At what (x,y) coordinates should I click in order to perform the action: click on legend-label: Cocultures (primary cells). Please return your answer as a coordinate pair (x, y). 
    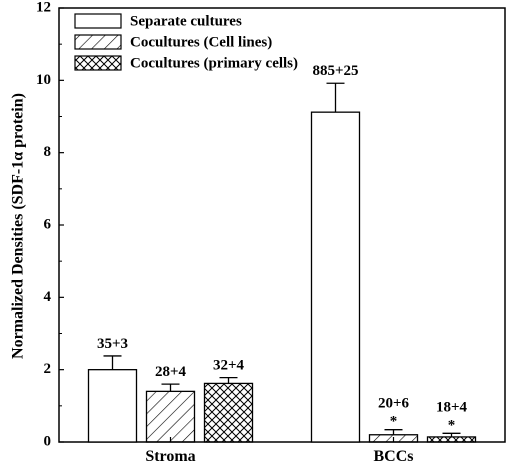
    Looking at the image, I should click on (214, 63).